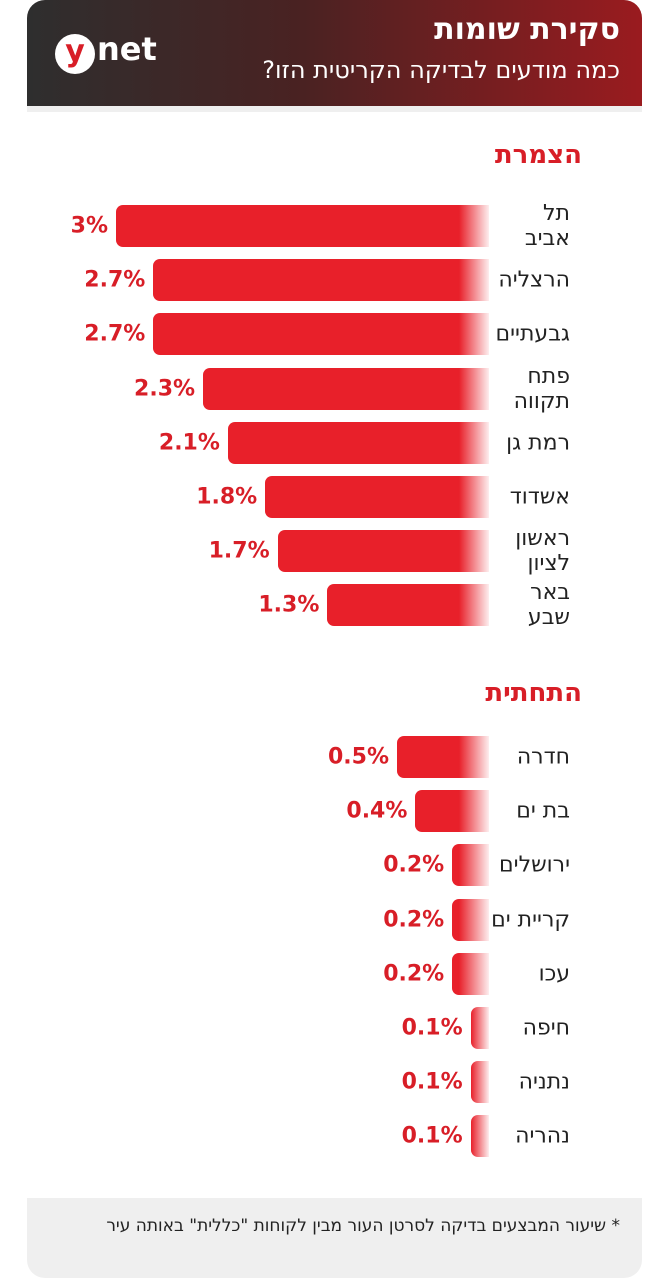 The image size is (670, 1280). What do you see at coordinates (189, 443) in the screenshot?
I see `value-label: 2.1%` at bounding box center [189, 443].